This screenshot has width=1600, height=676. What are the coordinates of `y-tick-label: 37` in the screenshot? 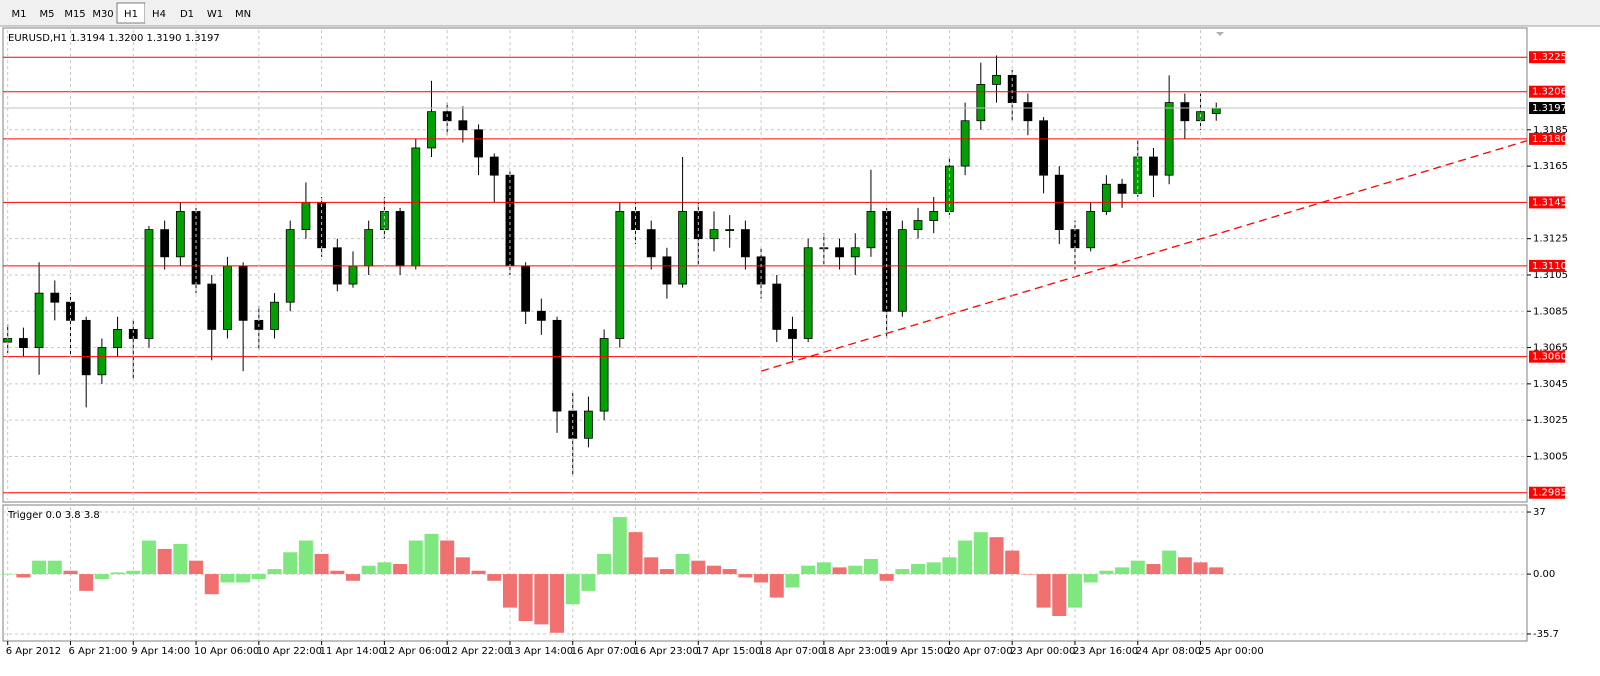 It's located at (1539, 512).